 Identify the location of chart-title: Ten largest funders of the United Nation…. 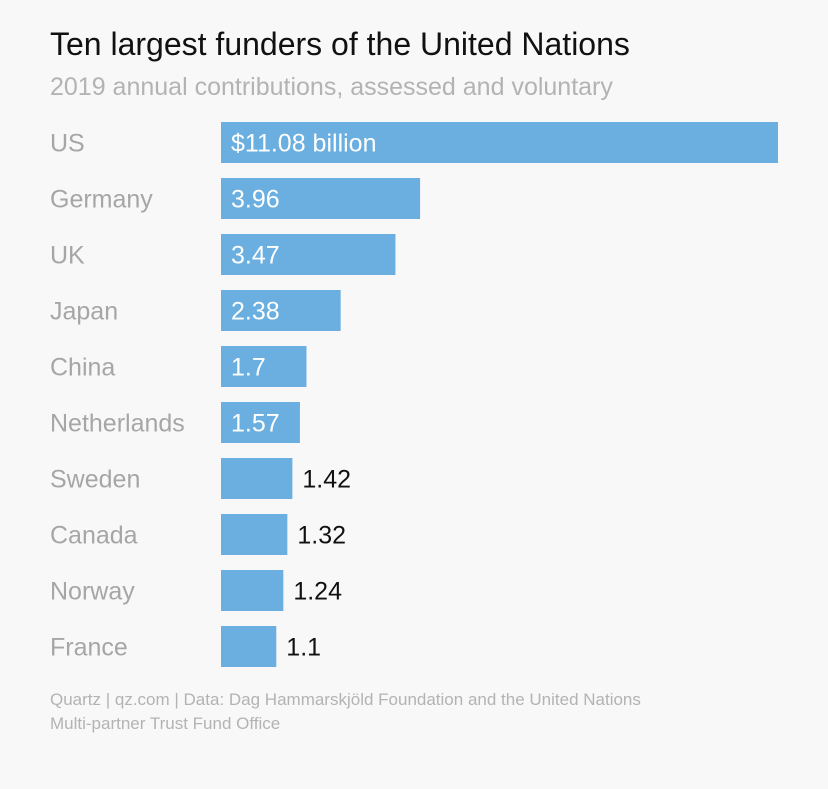
(340, 44).